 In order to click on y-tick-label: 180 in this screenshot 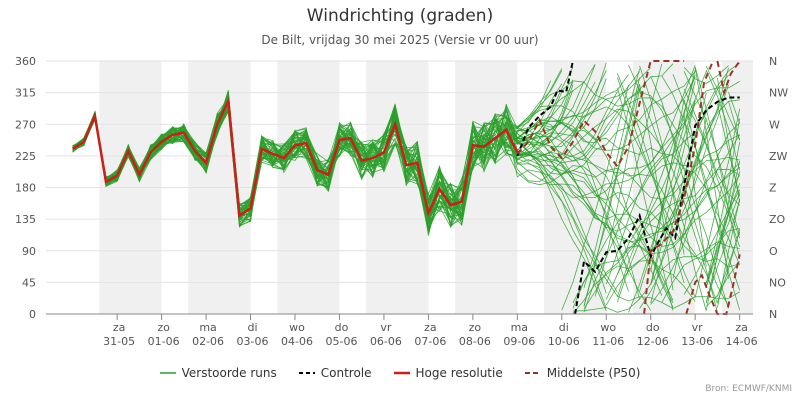, I will do `click(25, 188)`.